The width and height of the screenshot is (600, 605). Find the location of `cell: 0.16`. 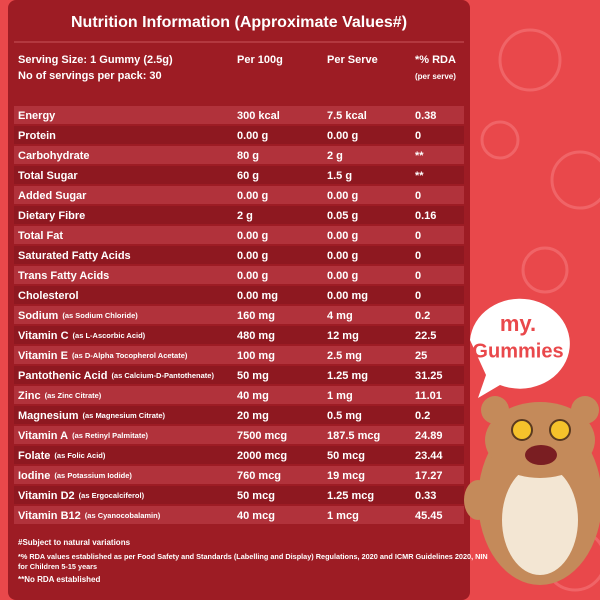

cell: 0.16 is located at coordinates (425, 216).